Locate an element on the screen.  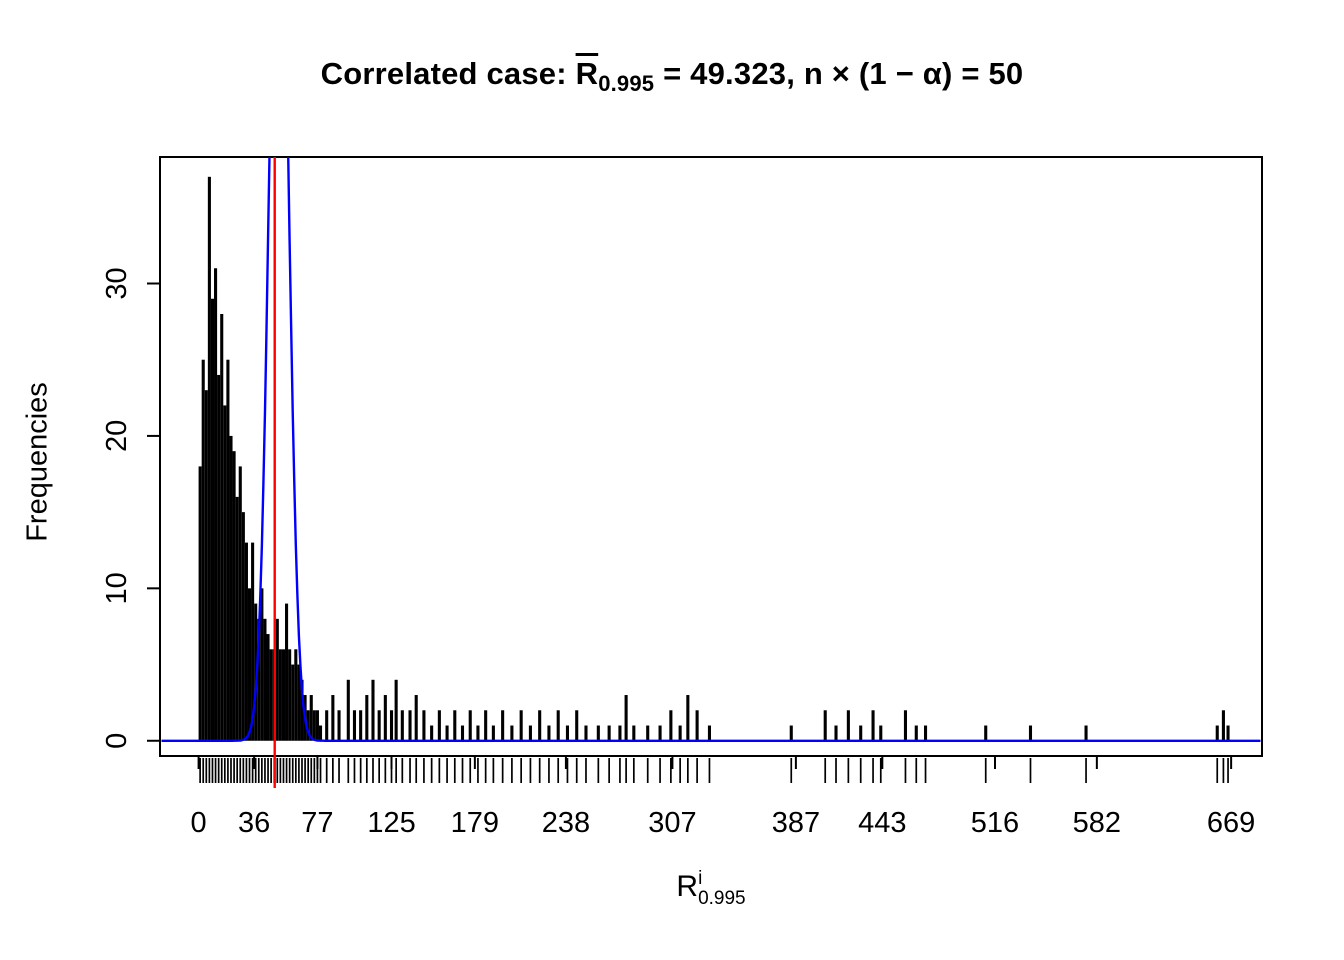
x-tick-label: 387 is located at coordinates (796, 823).